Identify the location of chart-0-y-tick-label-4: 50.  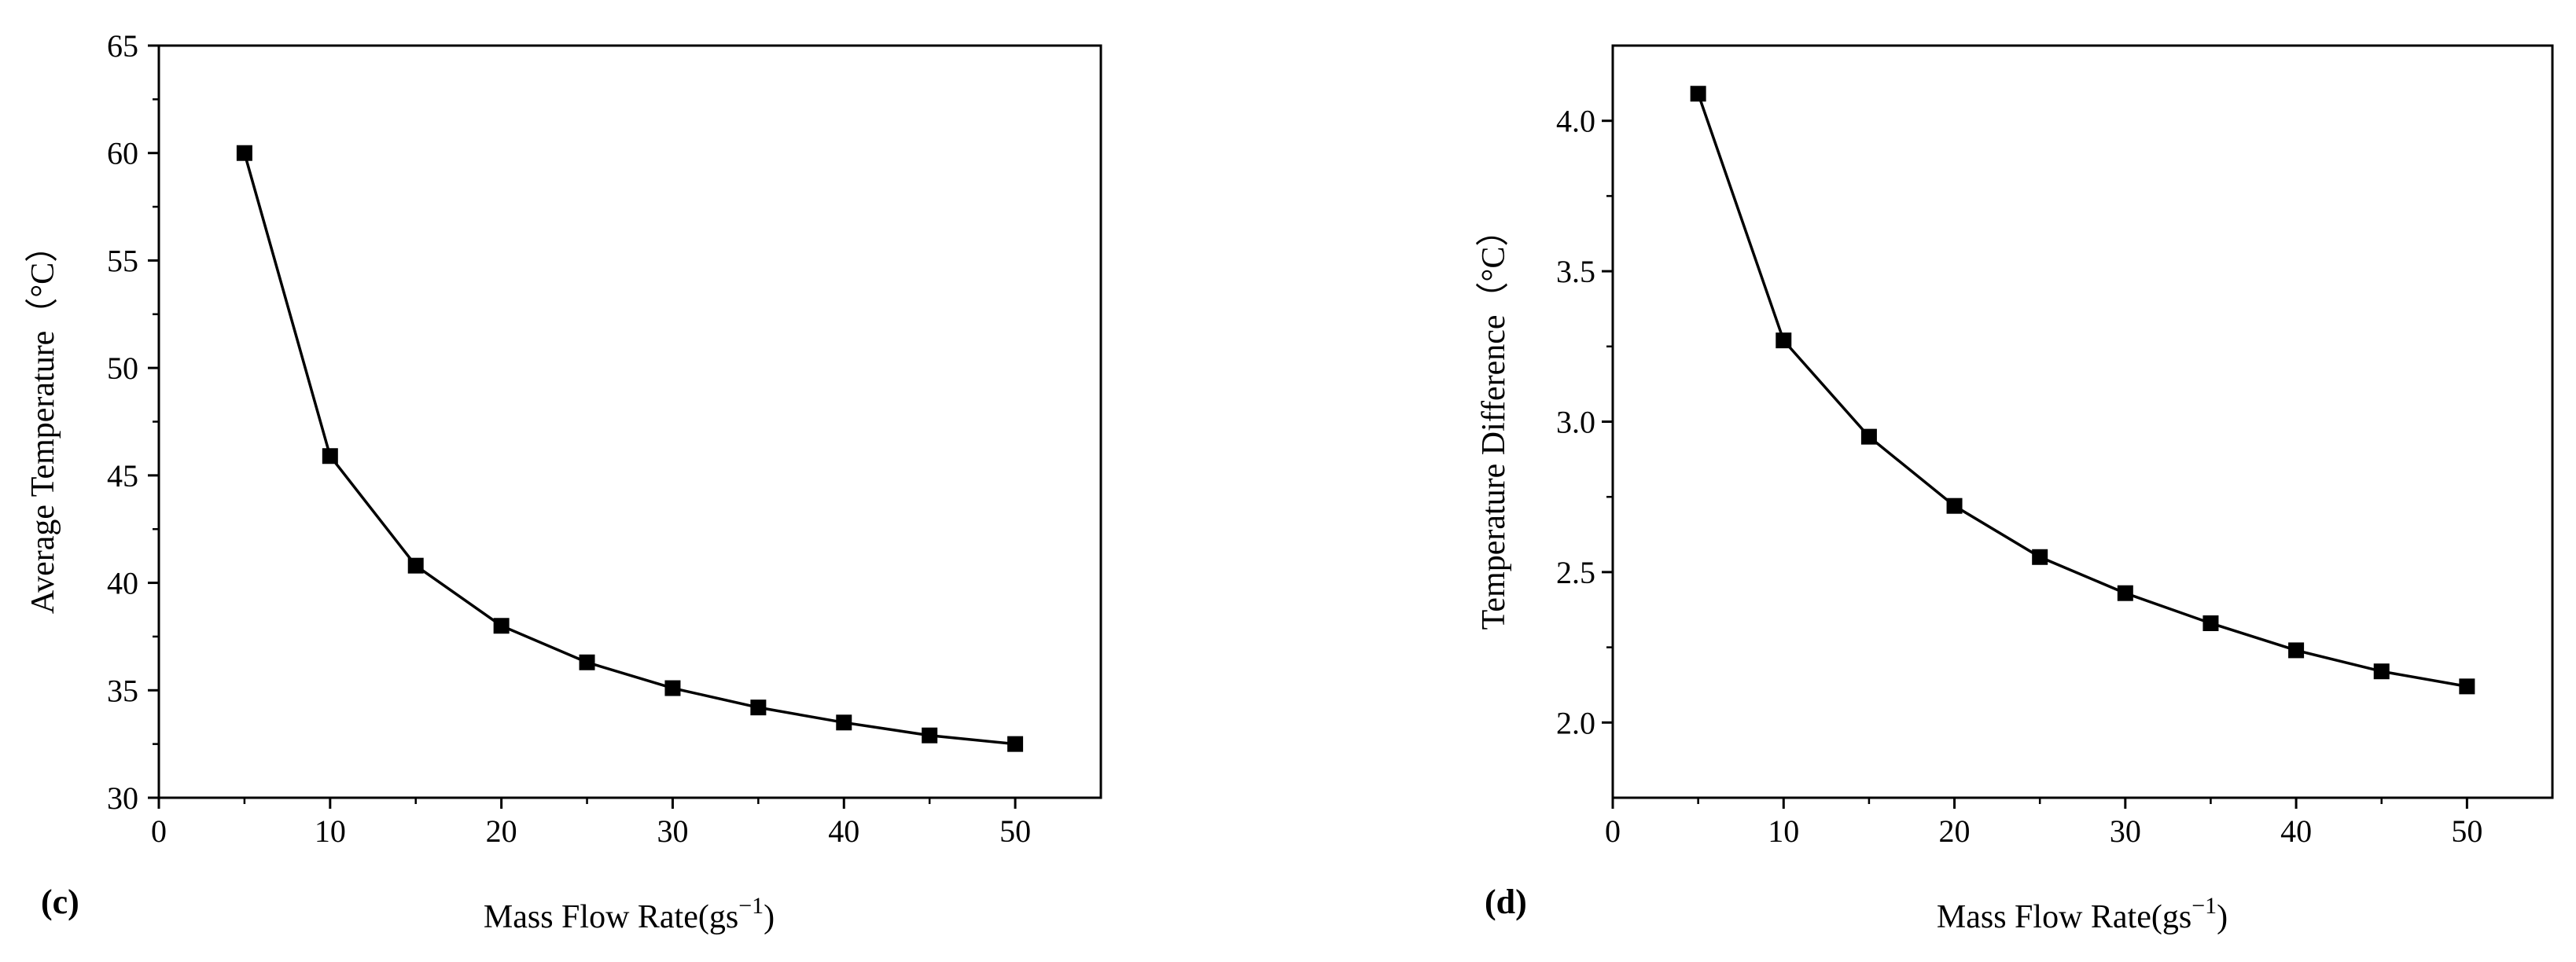
(122, 368).